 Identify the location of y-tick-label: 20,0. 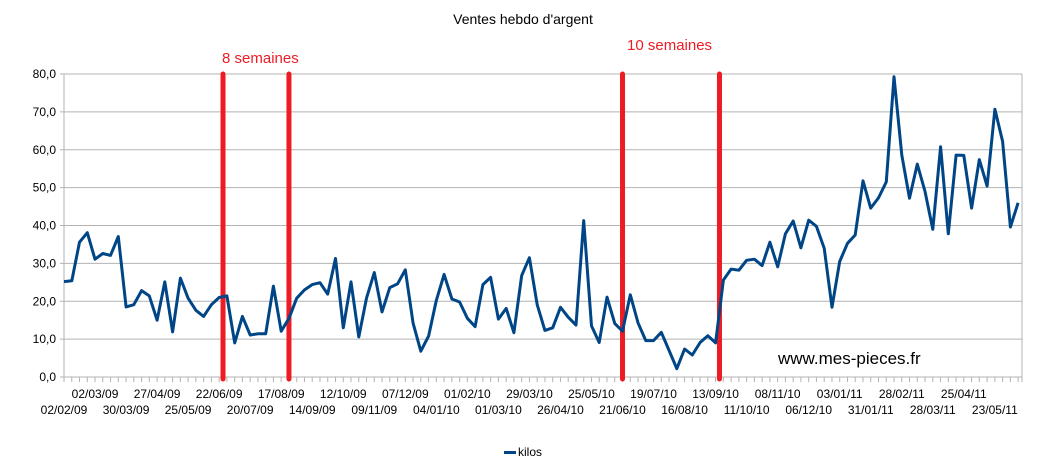
(45, 301).